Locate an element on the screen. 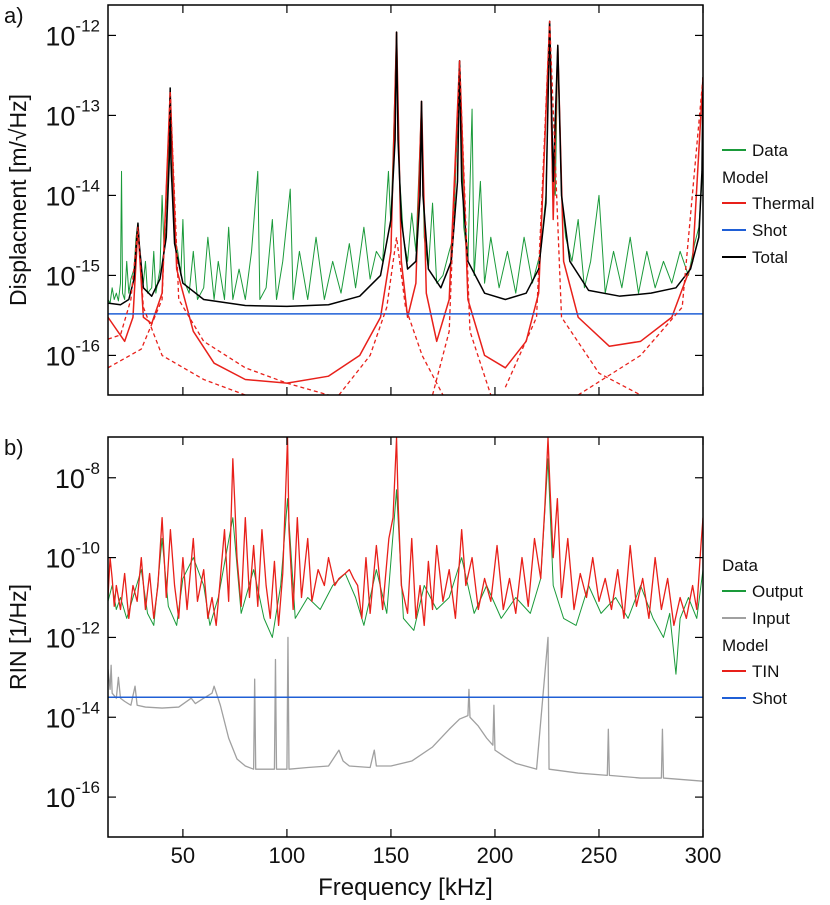  legend-heading: Data is located at coordinates (740, 565).